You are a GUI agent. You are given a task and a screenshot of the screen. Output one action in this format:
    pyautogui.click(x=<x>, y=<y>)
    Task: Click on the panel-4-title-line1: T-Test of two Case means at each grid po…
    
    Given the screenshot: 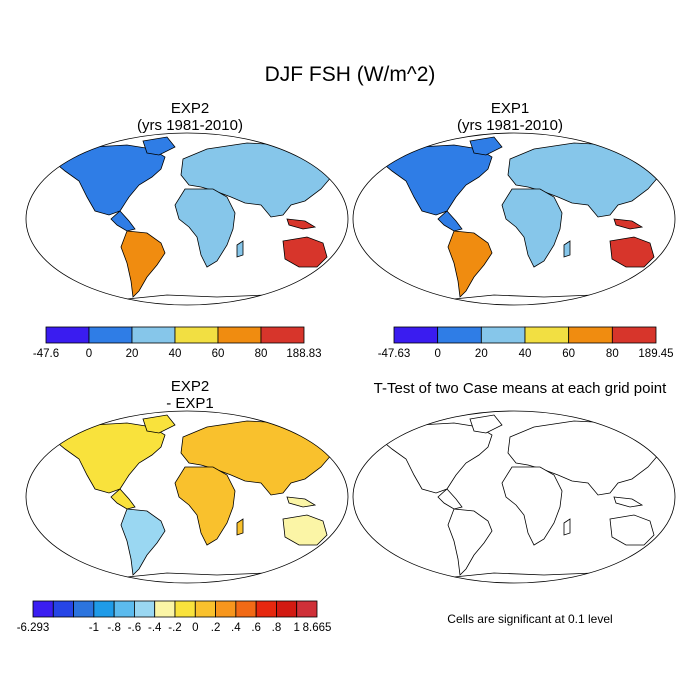 What is the action you would take?
    pyautogui.click(x=520, y=388)
    